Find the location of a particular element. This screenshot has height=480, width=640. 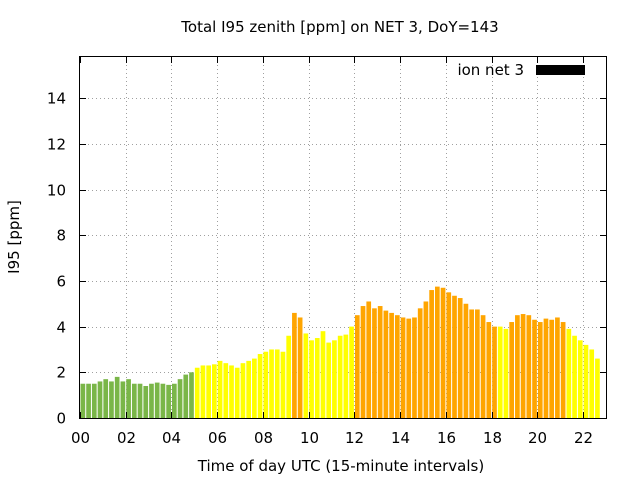

y-tick-label: 6 is located at coordinates (61, 282).